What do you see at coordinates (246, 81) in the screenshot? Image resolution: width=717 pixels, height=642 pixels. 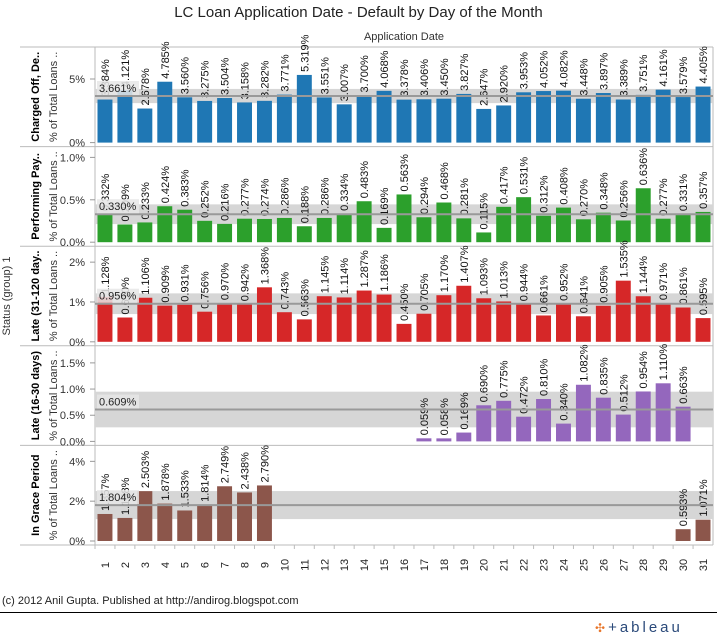 I see `bar-data-label: 3.158%` at bounding box center [246, 81].